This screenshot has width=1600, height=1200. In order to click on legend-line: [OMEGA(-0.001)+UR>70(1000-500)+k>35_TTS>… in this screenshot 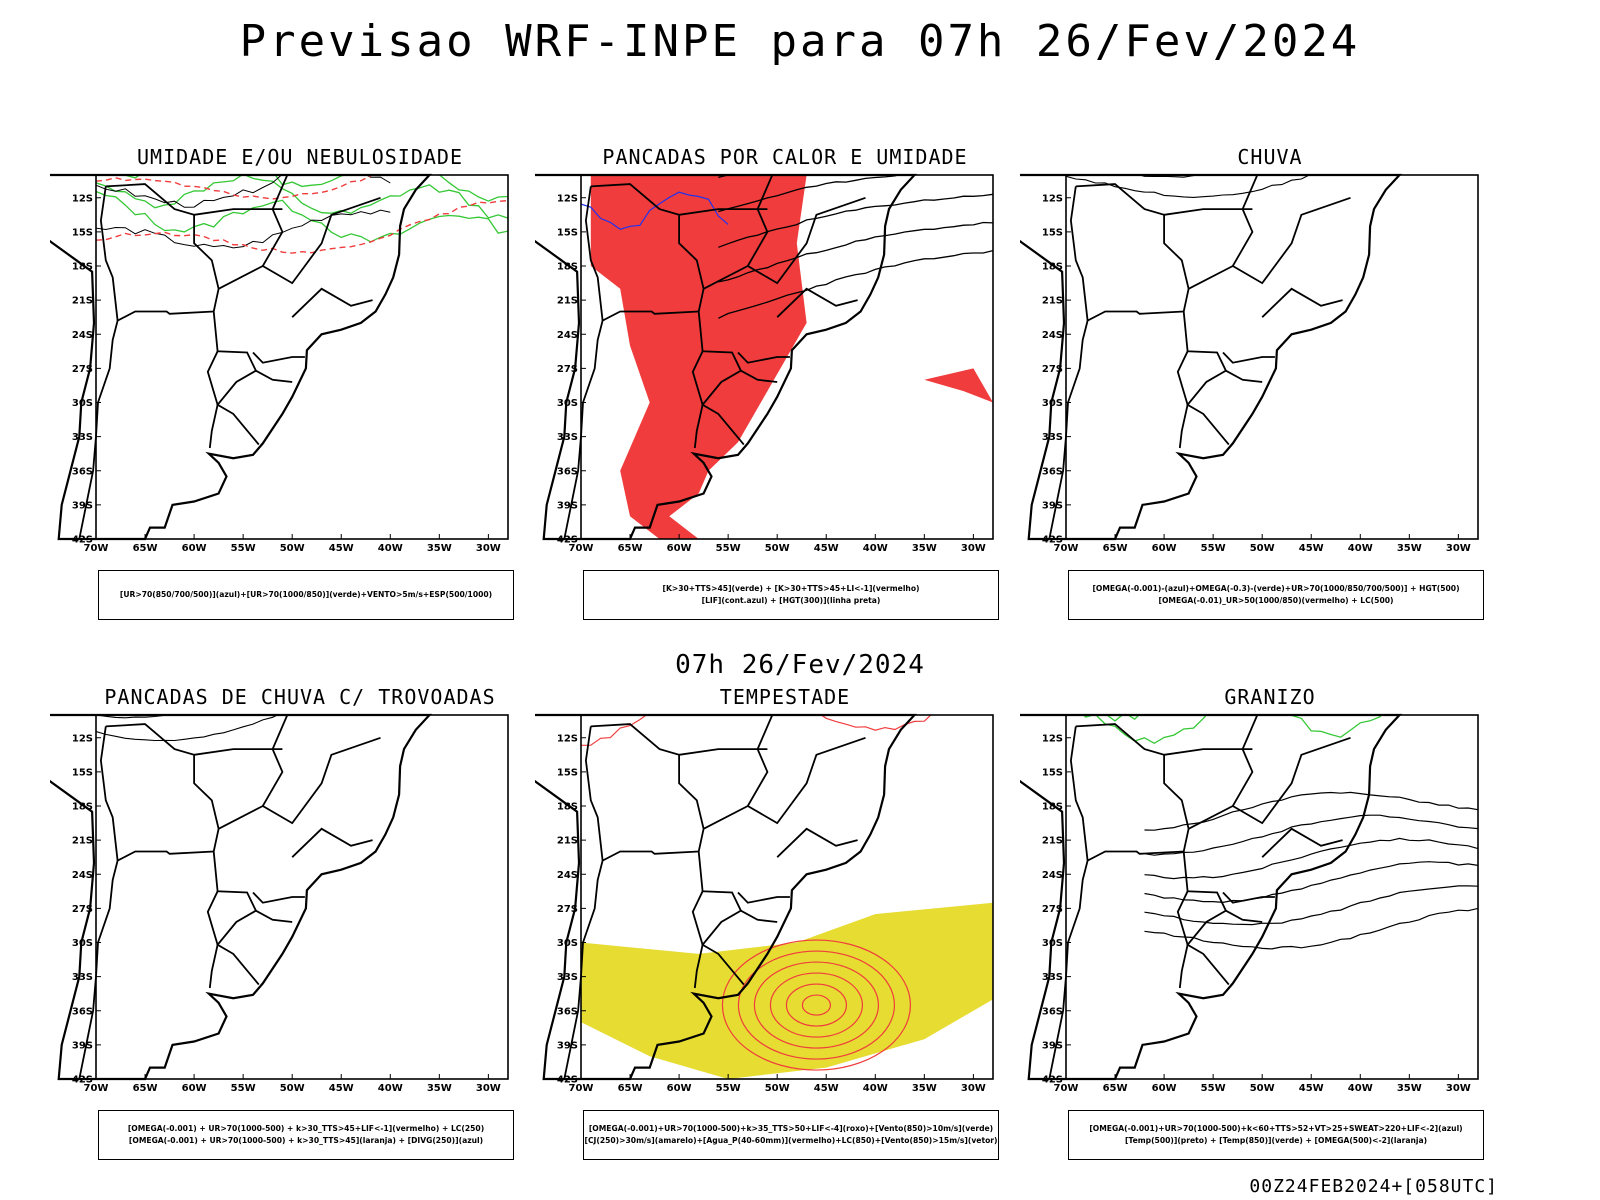, I will do `click(791, 1128)`.